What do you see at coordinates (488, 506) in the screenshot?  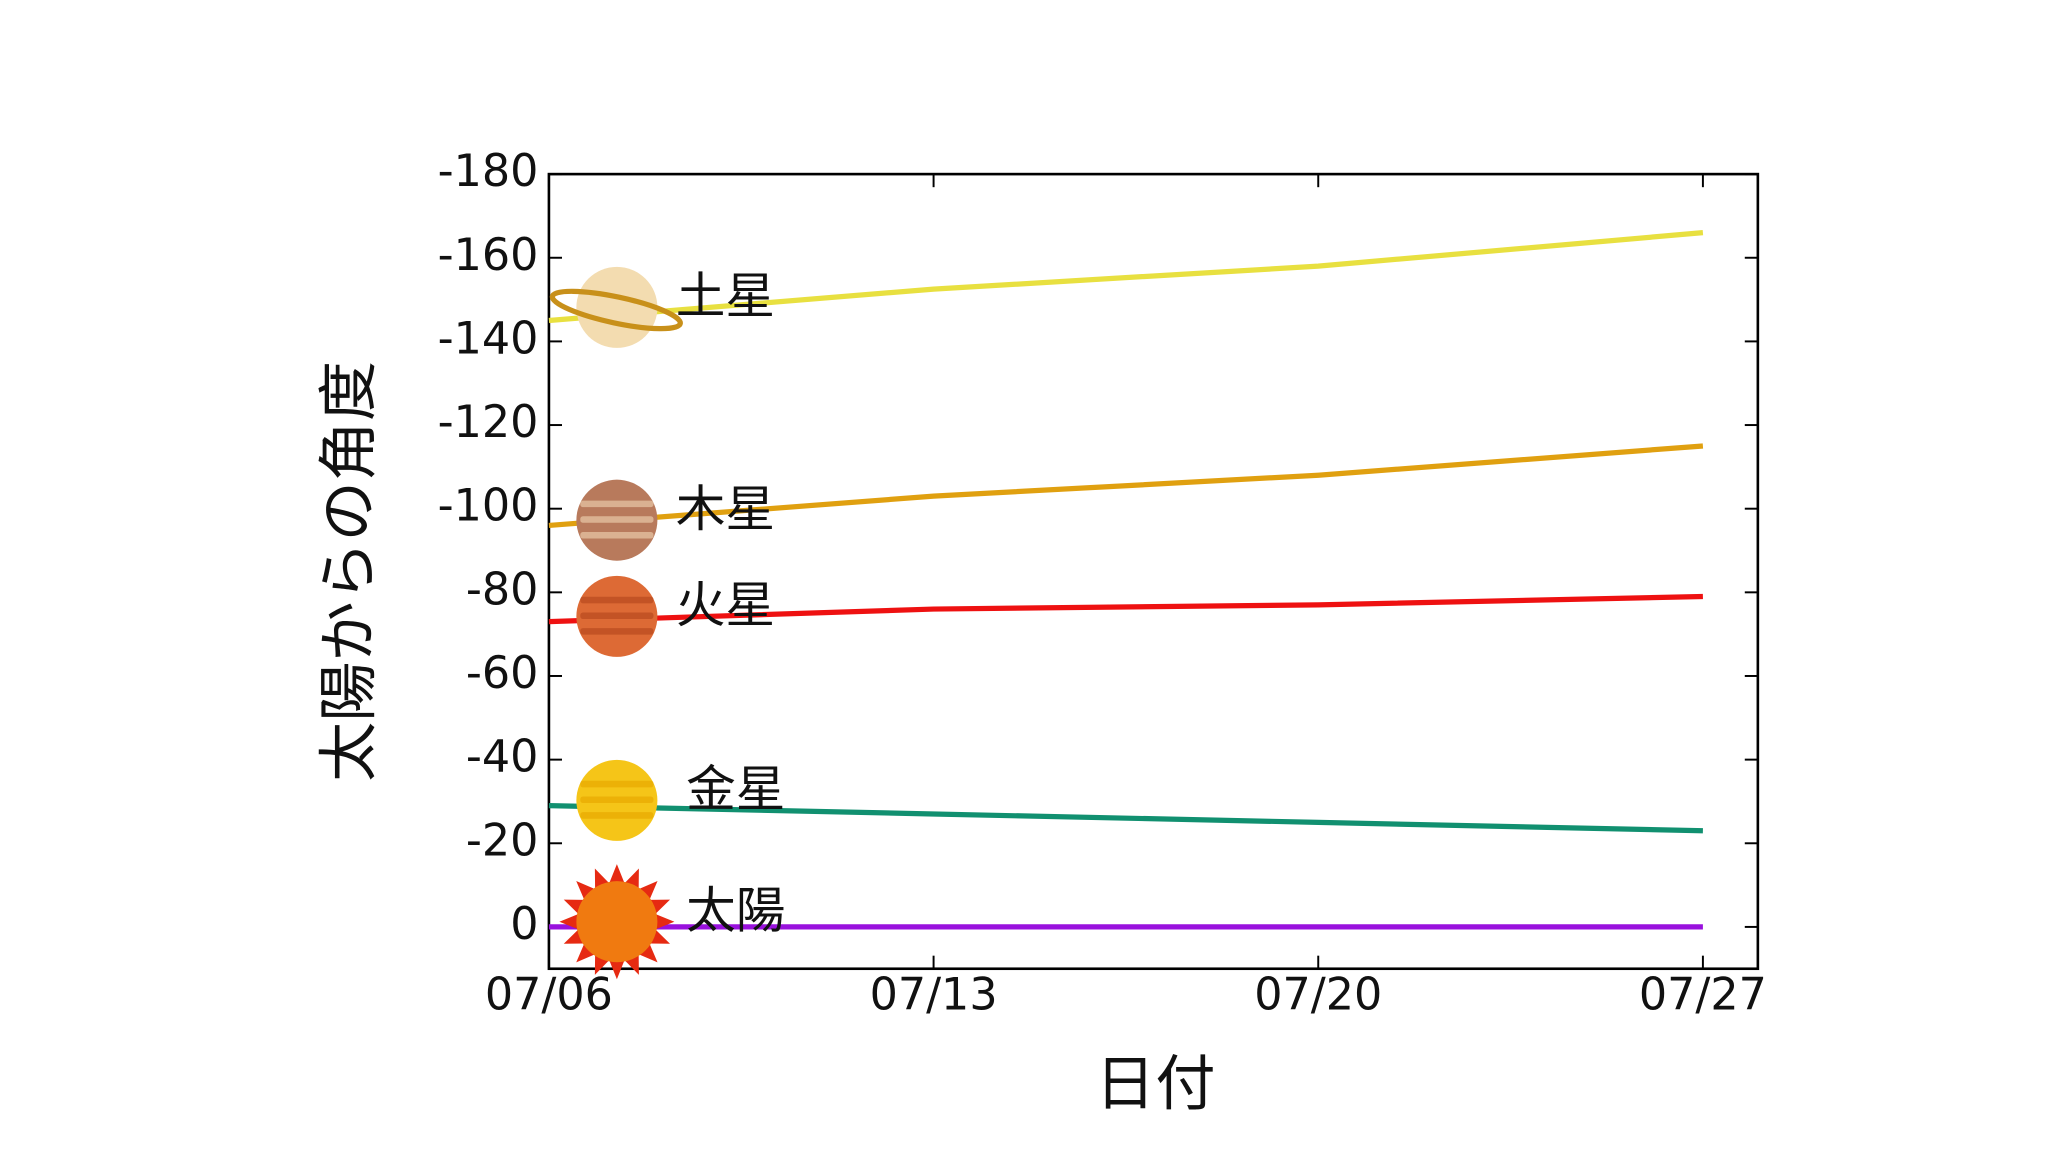 I see `y-tick-label: -100` at bounding box center [488, 506].